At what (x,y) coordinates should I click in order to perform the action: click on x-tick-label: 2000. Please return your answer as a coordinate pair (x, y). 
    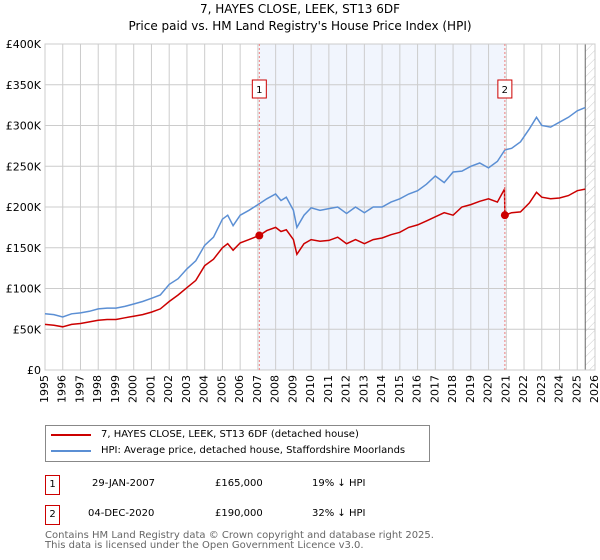
    Looking at the image, I should click on (133, 389).